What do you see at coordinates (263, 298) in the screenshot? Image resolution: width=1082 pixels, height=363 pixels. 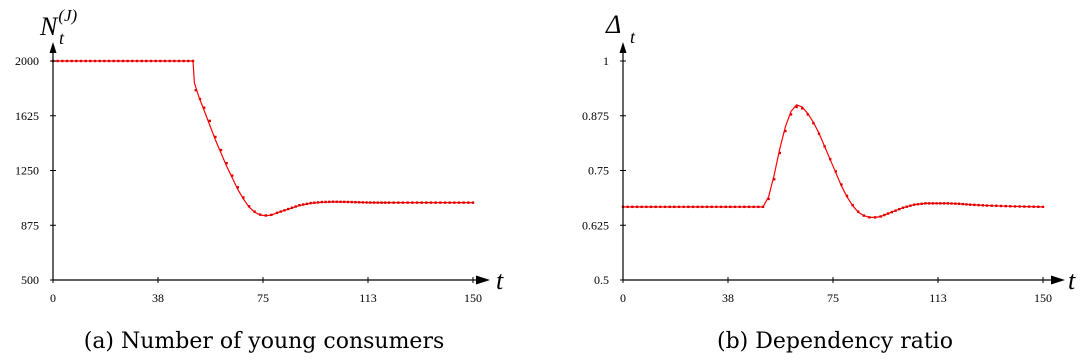 I see `x-tick-label-a: 75` at bounding box center [263, 298].